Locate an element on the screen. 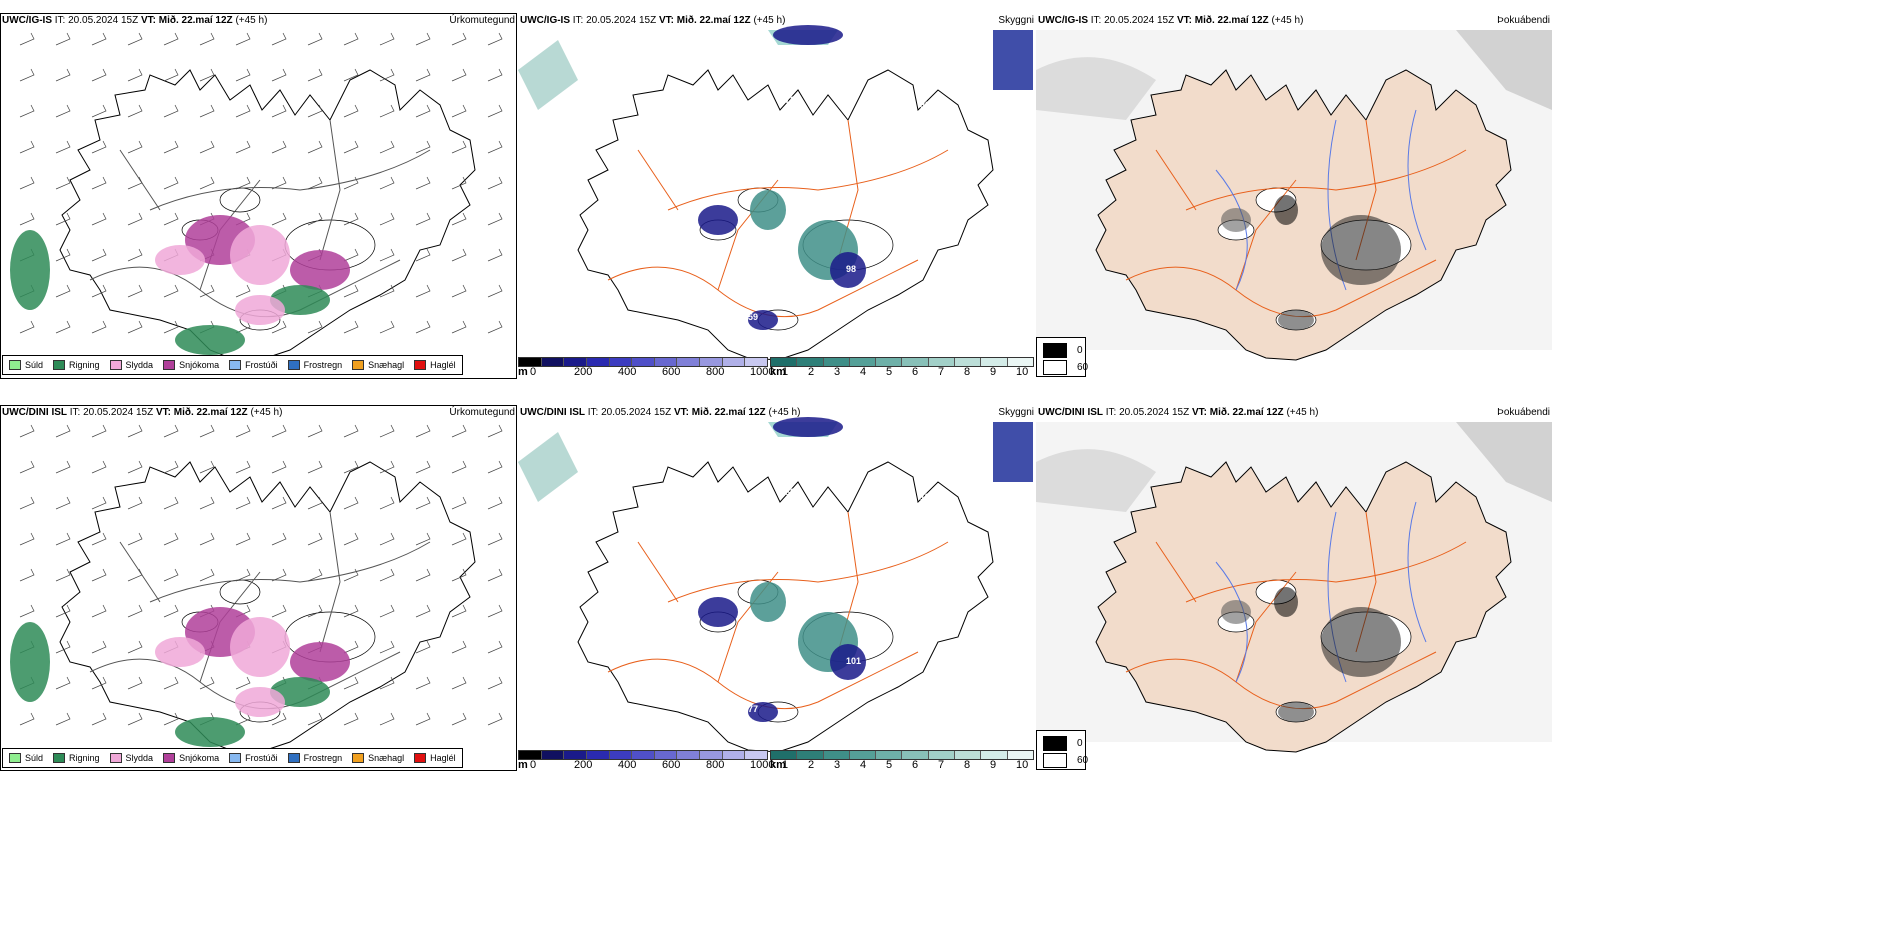 Image resolution: width=1900 pixels, height=950 pixels. fog-legend-swatch is located at coordinates (1055, 743).